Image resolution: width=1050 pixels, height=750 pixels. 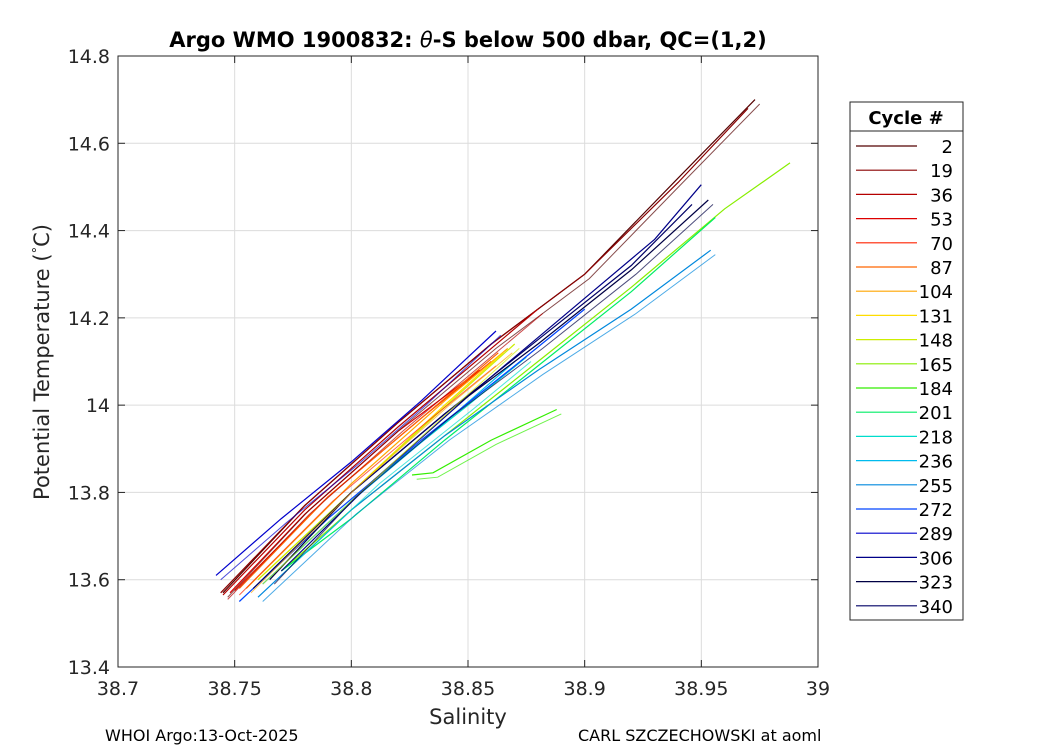 I want to click on legend-label: 236, so click(x=936, y=462).